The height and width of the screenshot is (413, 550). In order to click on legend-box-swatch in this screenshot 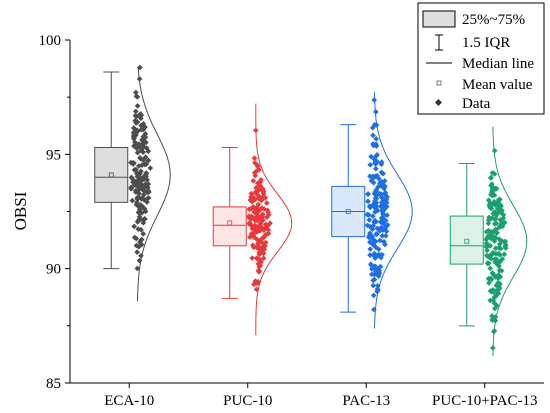, I will do `click(439, 19)`.